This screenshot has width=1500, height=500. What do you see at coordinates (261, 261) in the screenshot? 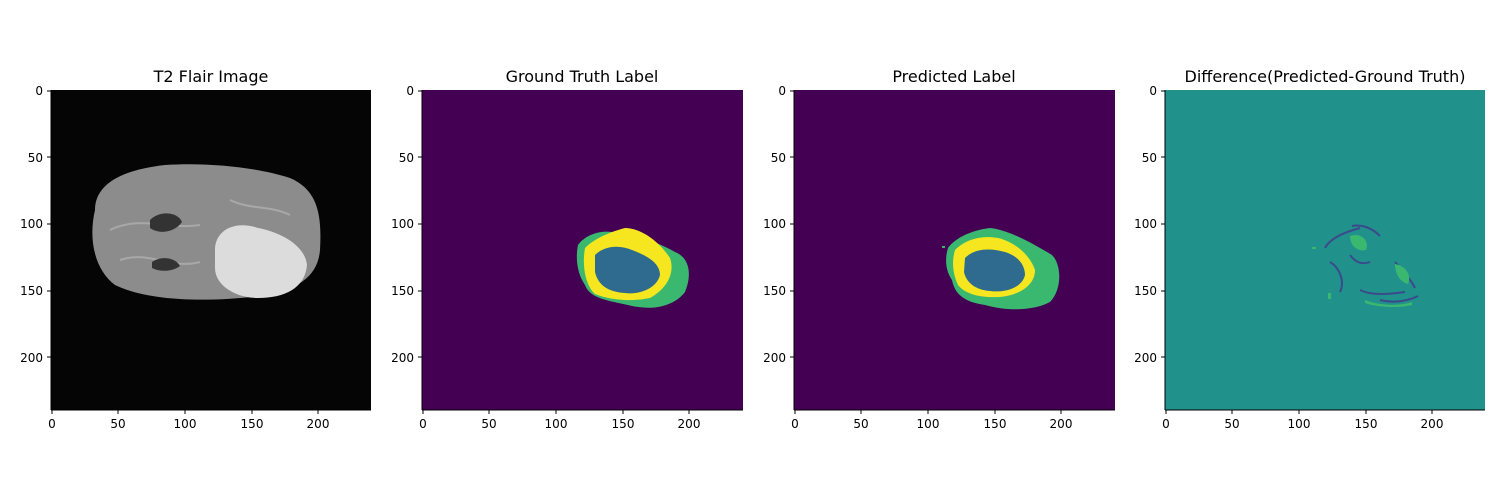
I see `lesion-hyperintensity` at bounding box center [261, 261].